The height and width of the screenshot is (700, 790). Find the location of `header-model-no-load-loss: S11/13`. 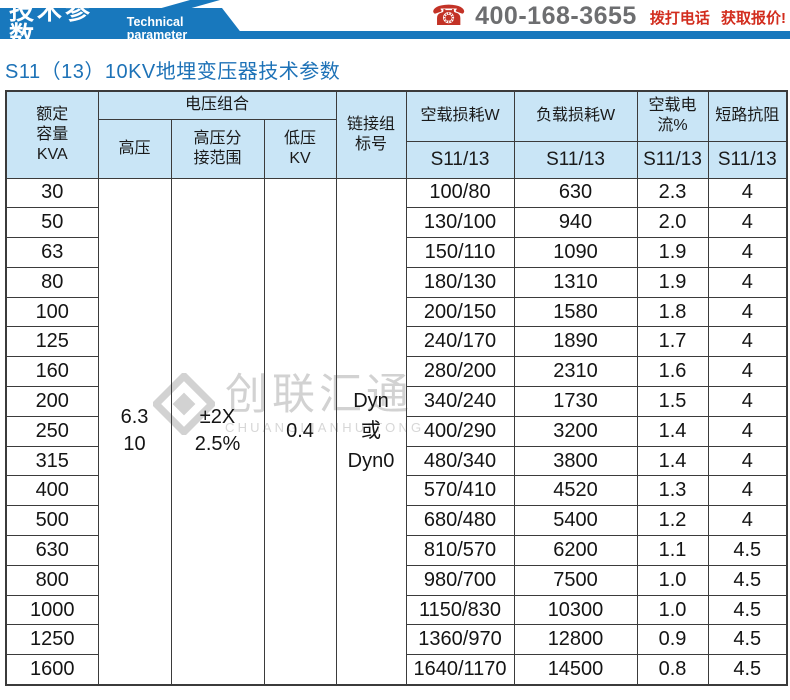

header-model-no-load-loss: S11/13 is located at coordinates (460, 159).